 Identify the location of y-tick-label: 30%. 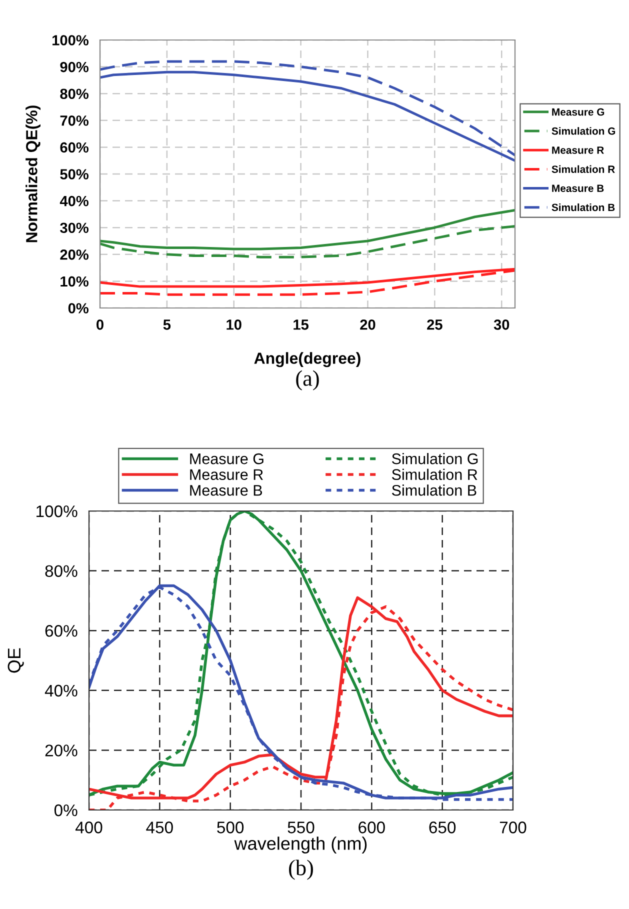
(74, 228).